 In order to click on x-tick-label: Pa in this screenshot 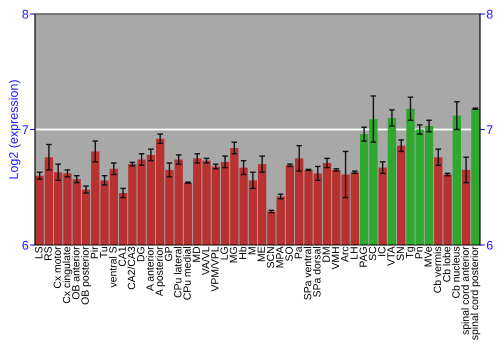, I will do `click(298, 252)`.